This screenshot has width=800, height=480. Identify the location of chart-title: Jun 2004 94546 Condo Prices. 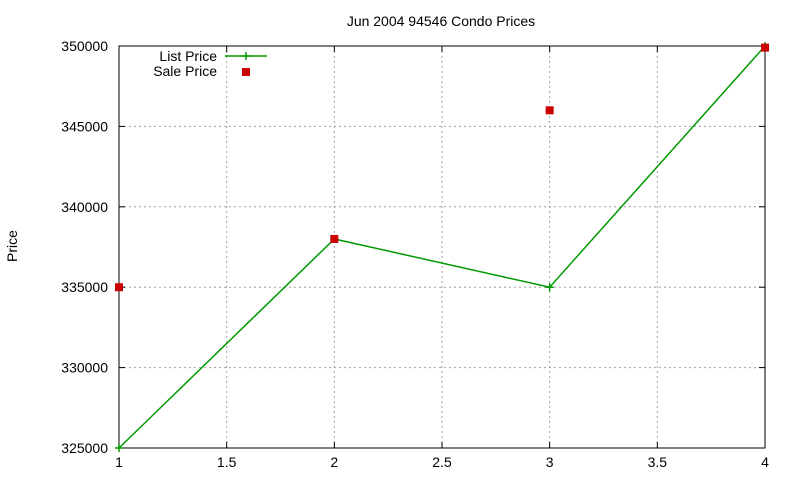
(441, 21).